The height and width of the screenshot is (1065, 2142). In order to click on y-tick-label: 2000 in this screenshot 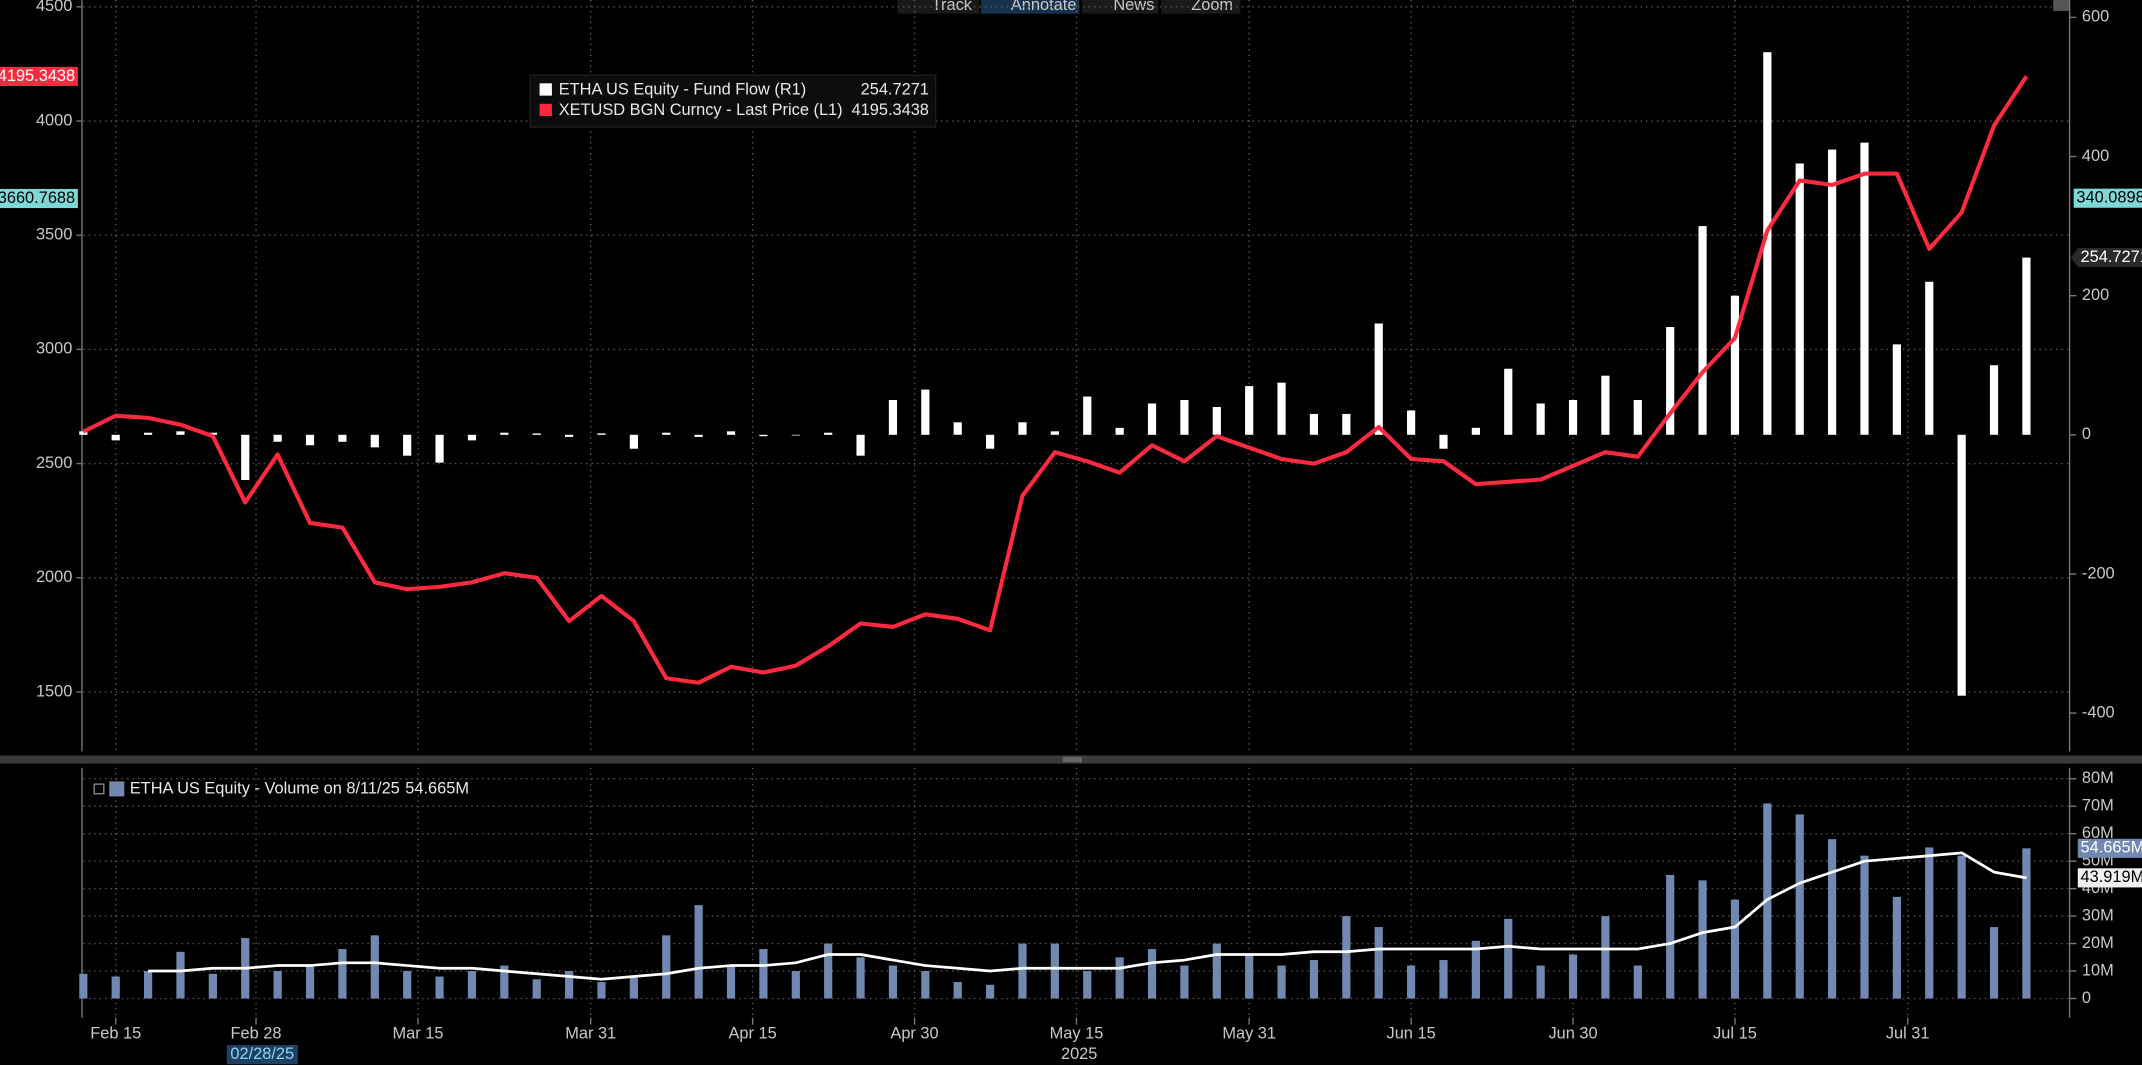, I will do `click(54, 577)`.